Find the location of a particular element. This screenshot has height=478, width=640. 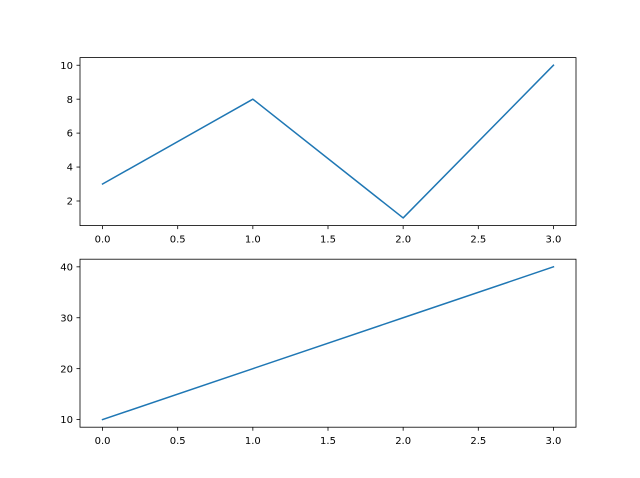

y-tick-label: 20 is located at coordinates (66, 369).